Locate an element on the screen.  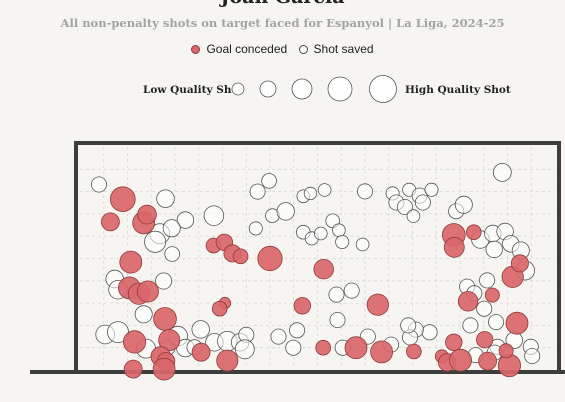
saved-marker-icon is located at coordinates (303, 49).